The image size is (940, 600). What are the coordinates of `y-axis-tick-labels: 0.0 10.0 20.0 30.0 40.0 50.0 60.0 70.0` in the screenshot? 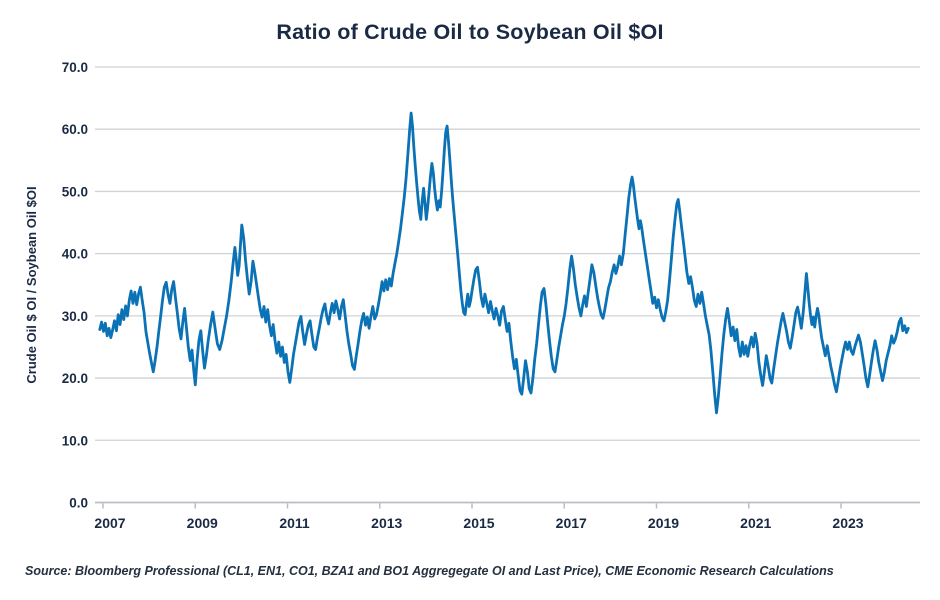 It's located at (75, 285).